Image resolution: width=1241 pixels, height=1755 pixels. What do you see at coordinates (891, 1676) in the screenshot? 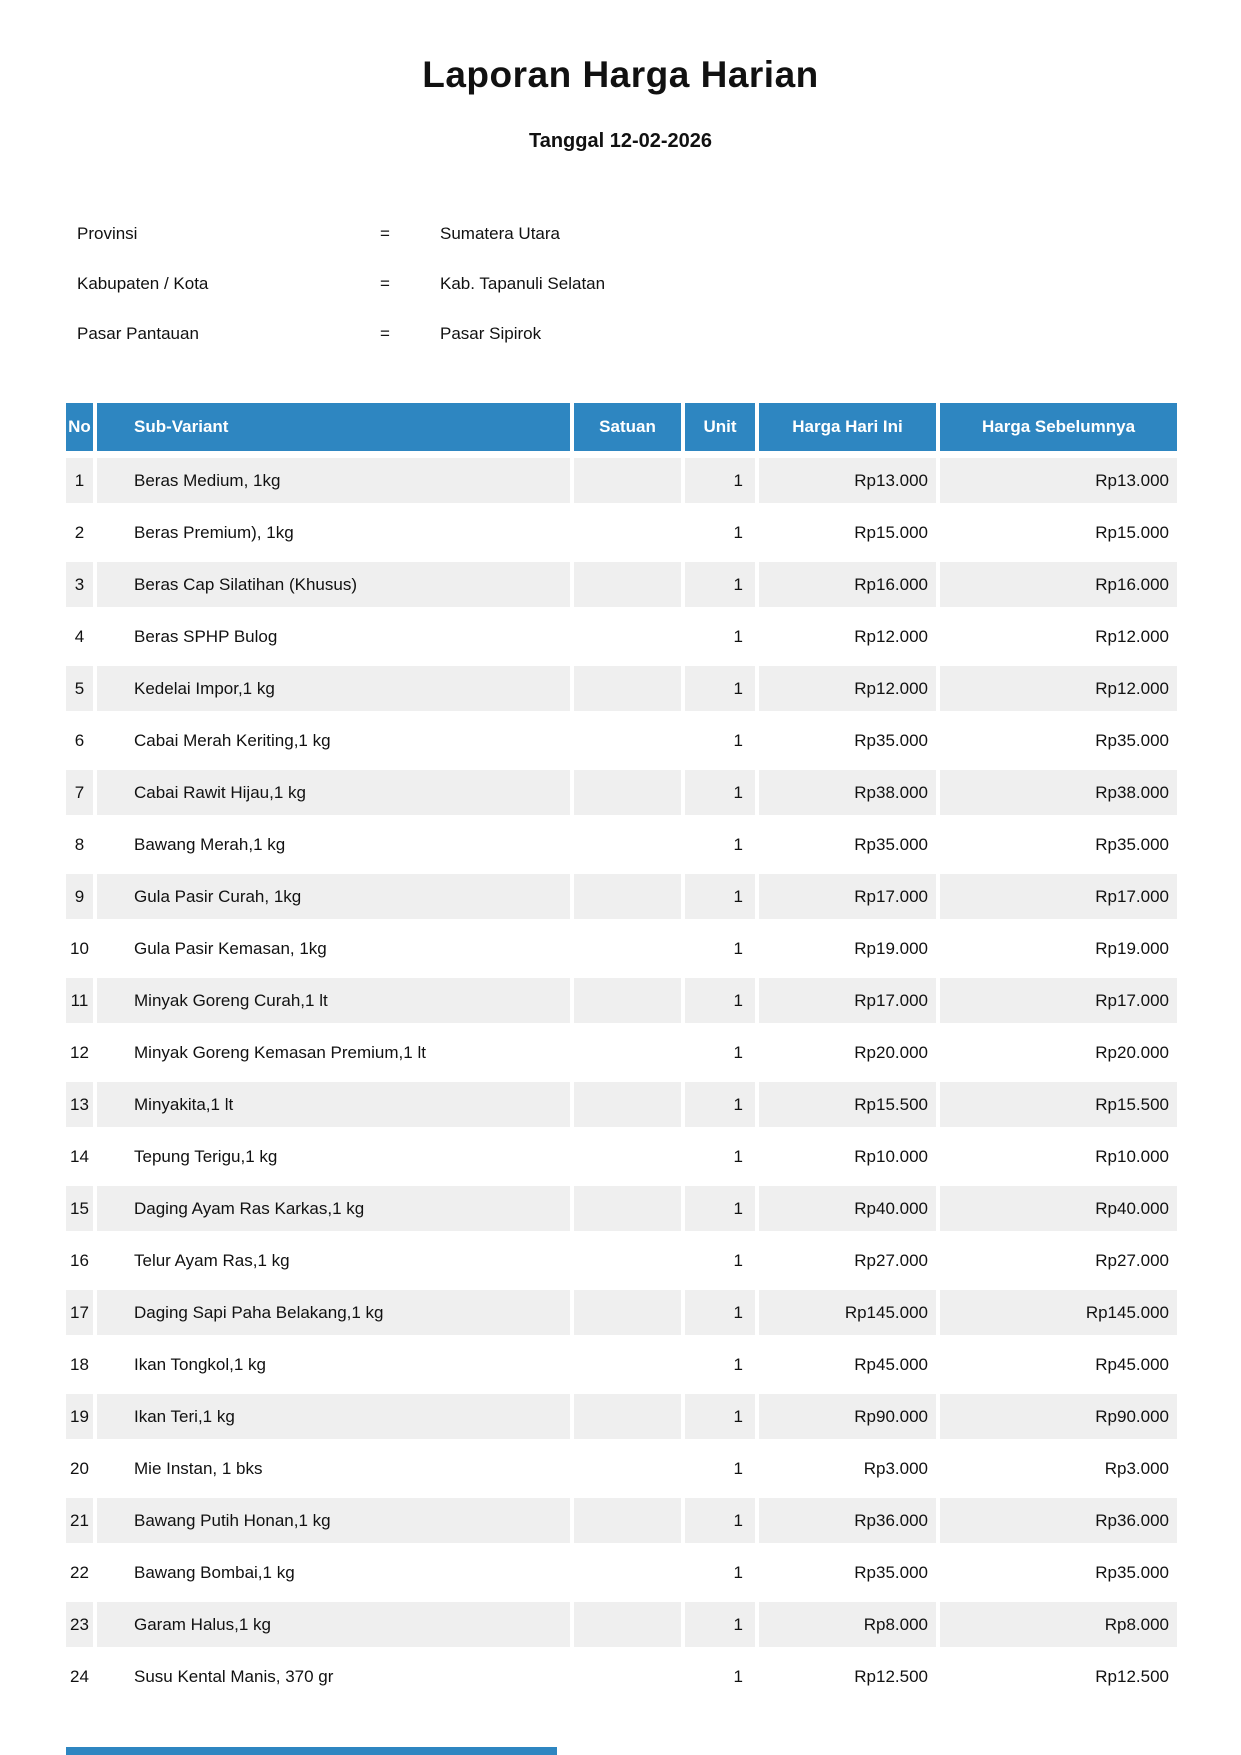
I see `cell-harga-hari-ini: Rp12.500` at bounding box center [891, 1676].